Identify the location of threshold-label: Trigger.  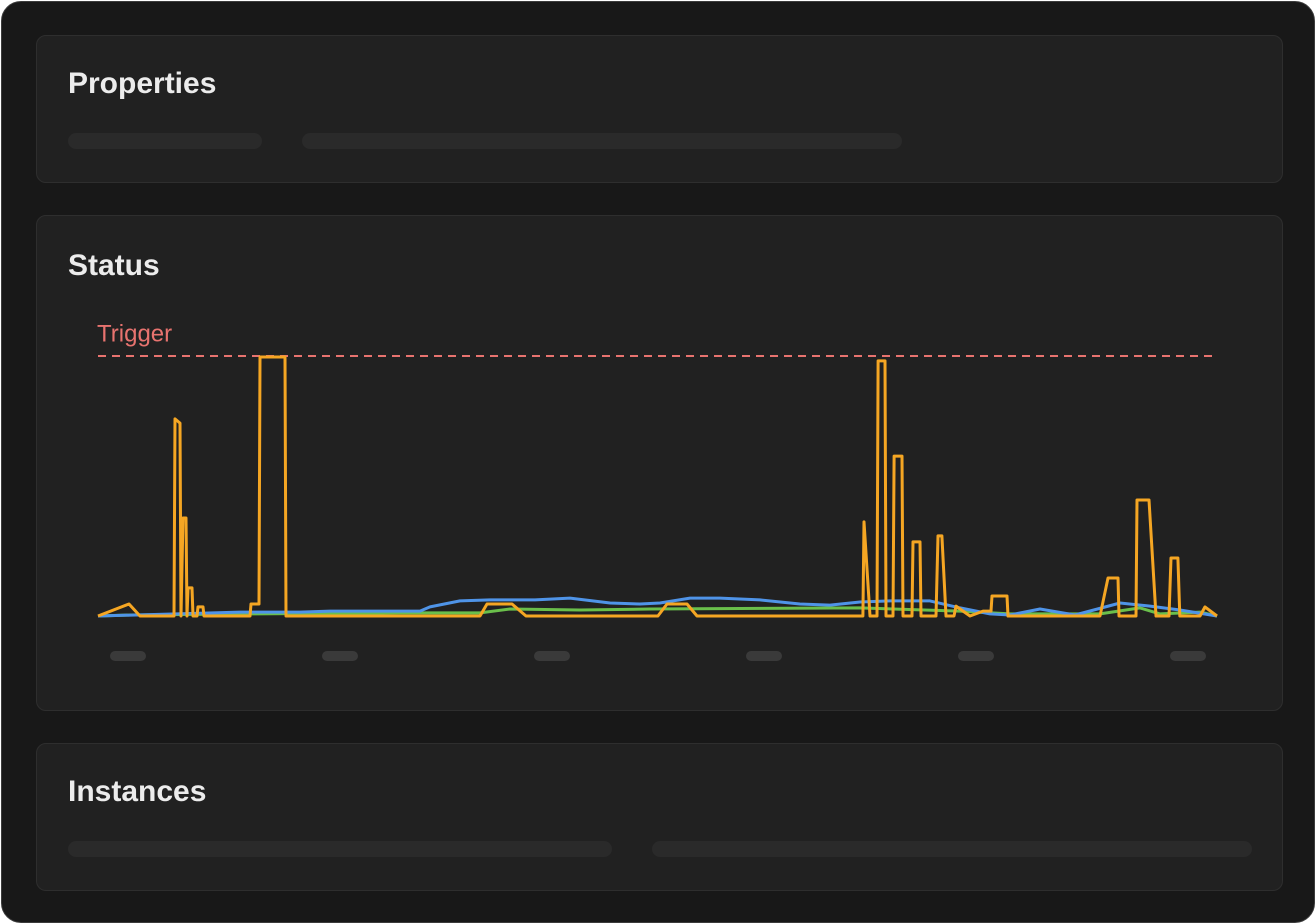
(134, 333).